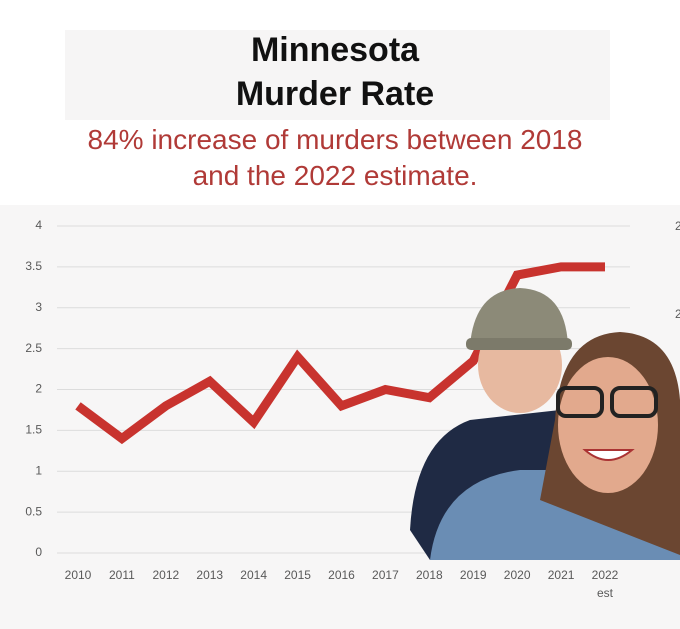 The width and height of the screenshot is (680, 629). Describe the element at coordinates (561, 575) in the screenshot. I see `x-tick-label: 2021` at that location.